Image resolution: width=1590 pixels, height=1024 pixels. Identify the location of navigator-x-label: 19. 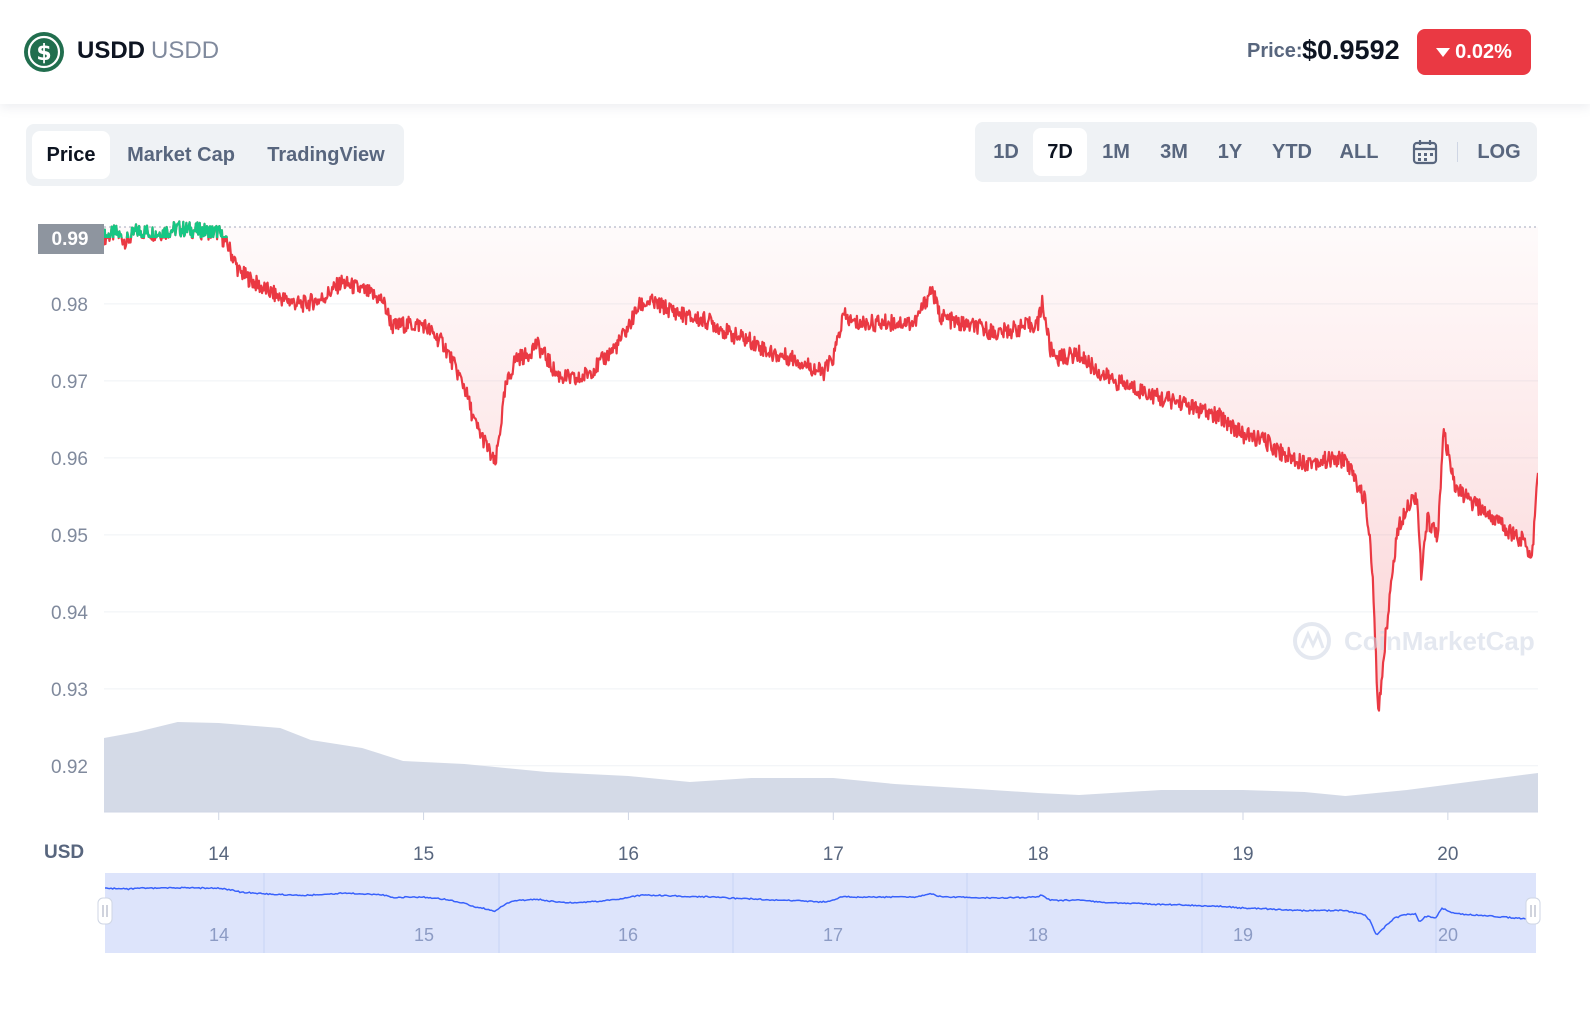
(1243, 935).